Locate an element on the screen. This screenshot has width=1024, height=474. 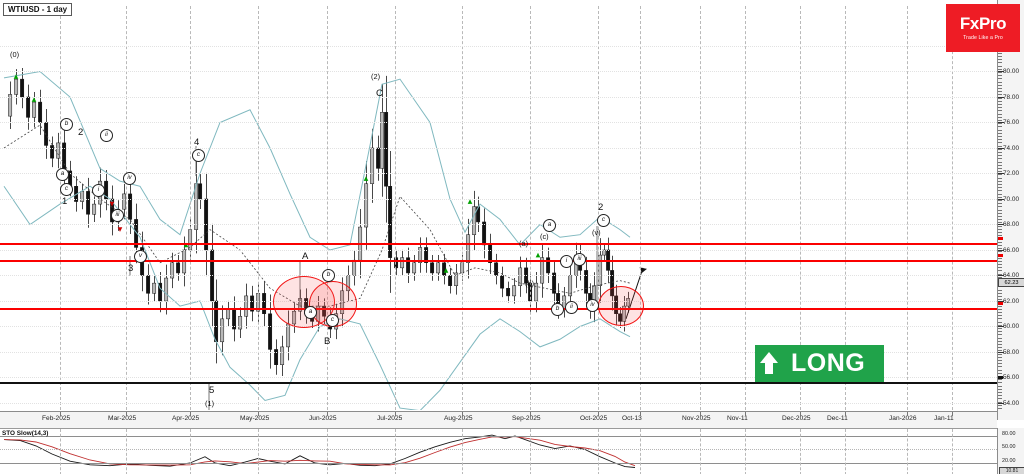
signal-badge-long: LONG is located at coordinates (819, 363).